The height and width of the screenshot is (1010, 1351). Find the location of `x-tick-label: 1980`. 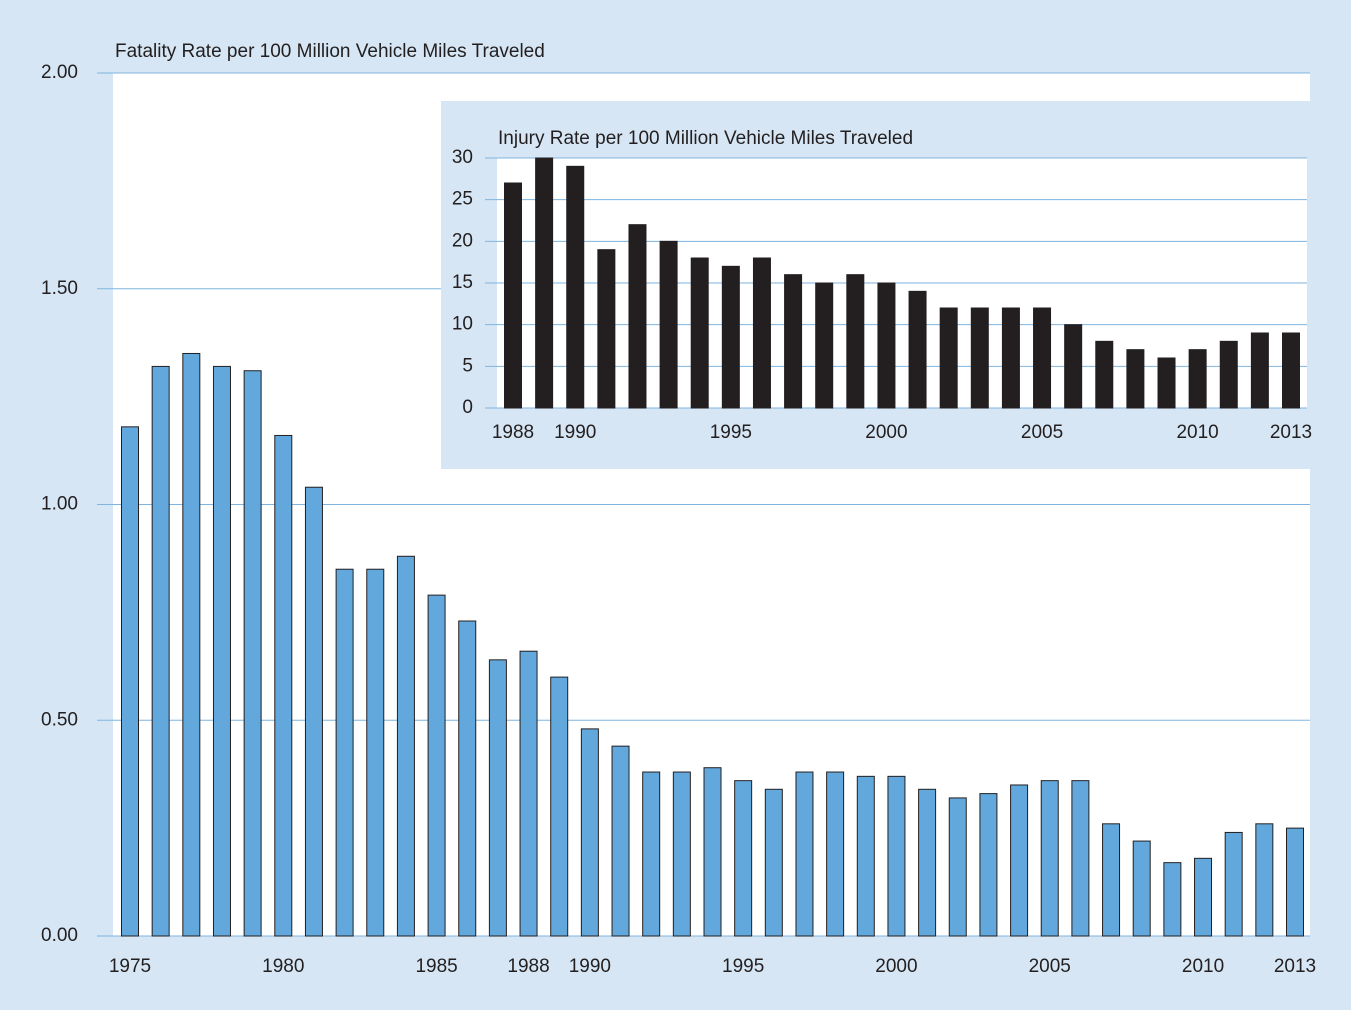

x-tick-label: 1980 is located at coordinates (283, 966).